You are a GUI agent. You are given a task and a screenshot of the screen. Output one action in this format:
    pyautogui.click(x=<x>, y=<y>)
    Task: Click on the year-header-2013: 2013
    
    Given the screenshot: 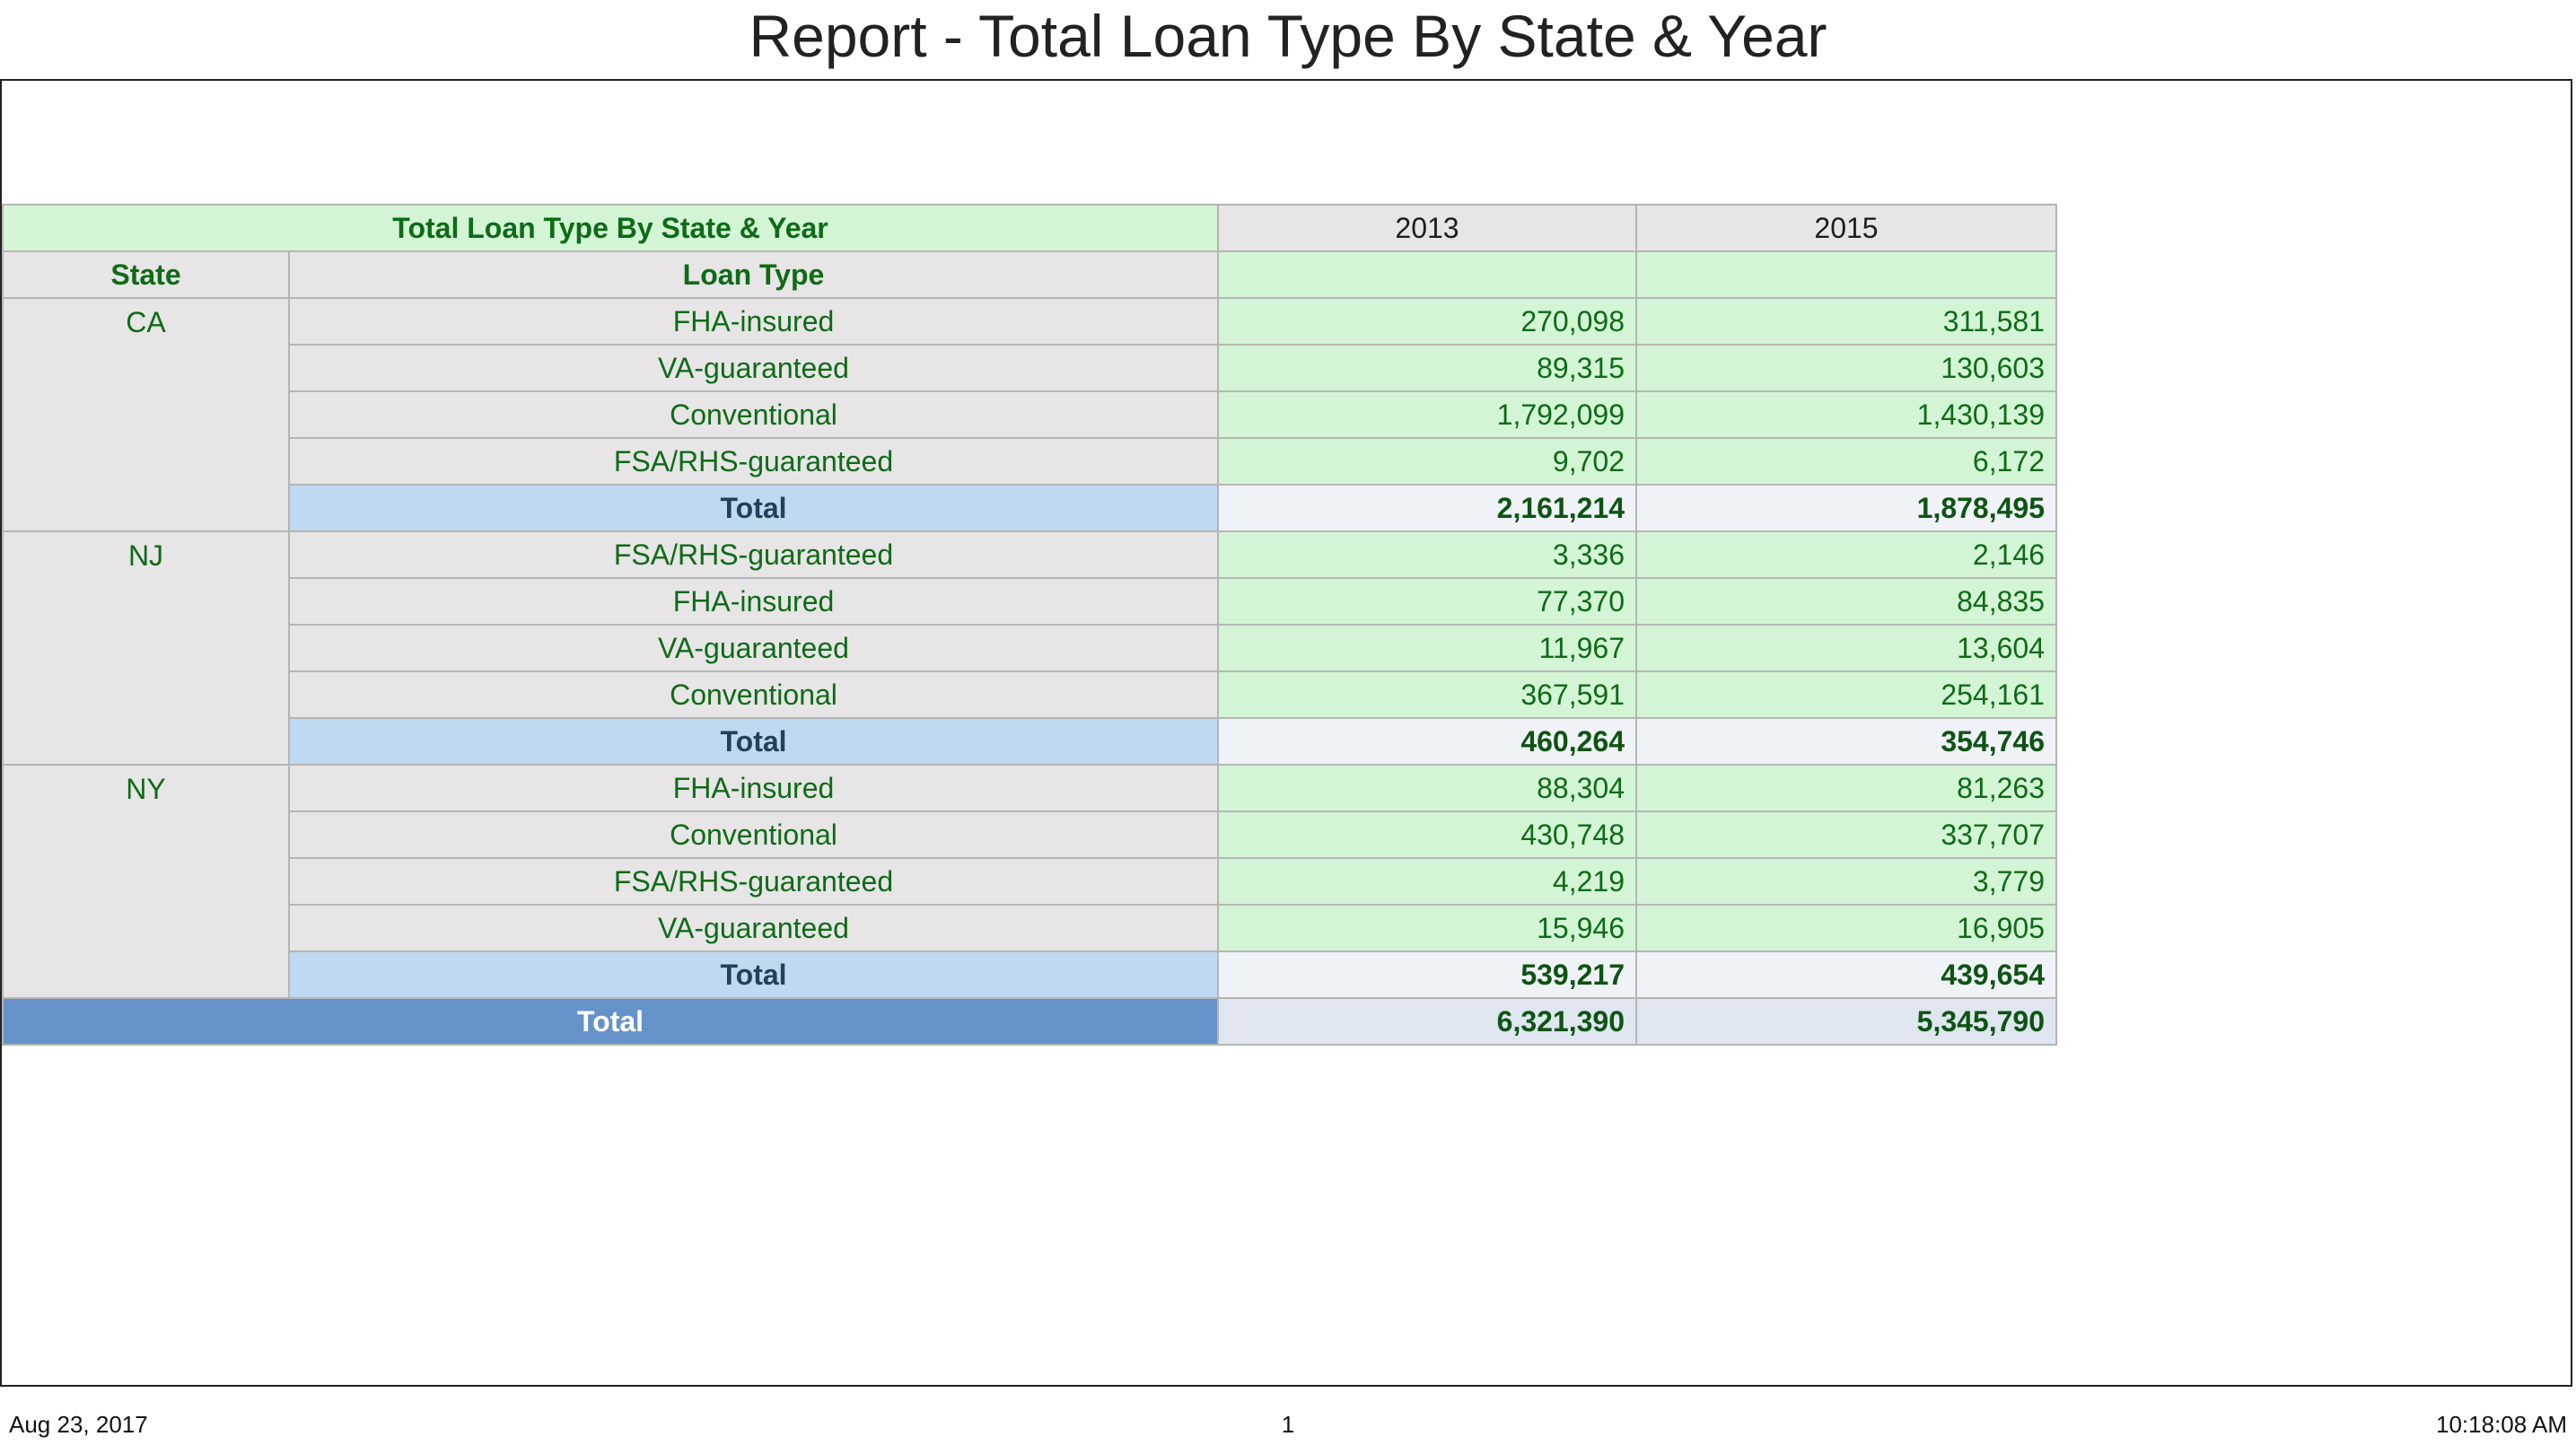 What is the action you would take?
    pyautogui.click(x=1427, y=228)
    